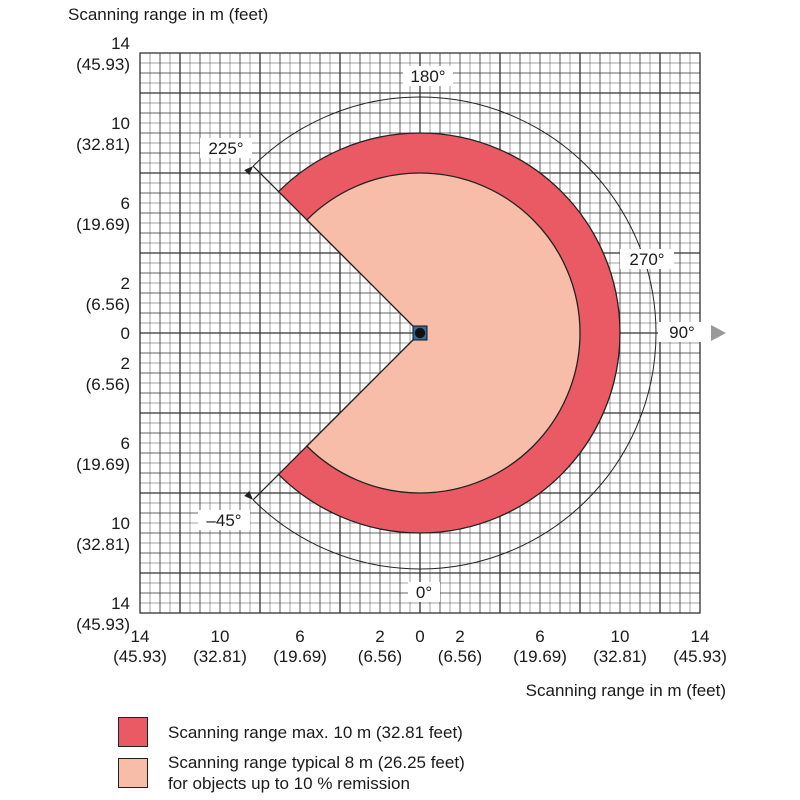 The height and width of the screenshot is (800, 800). Describe the element at coordinates (133, 773) in the screenshot. I see `legend-typical-swatch` at that location.